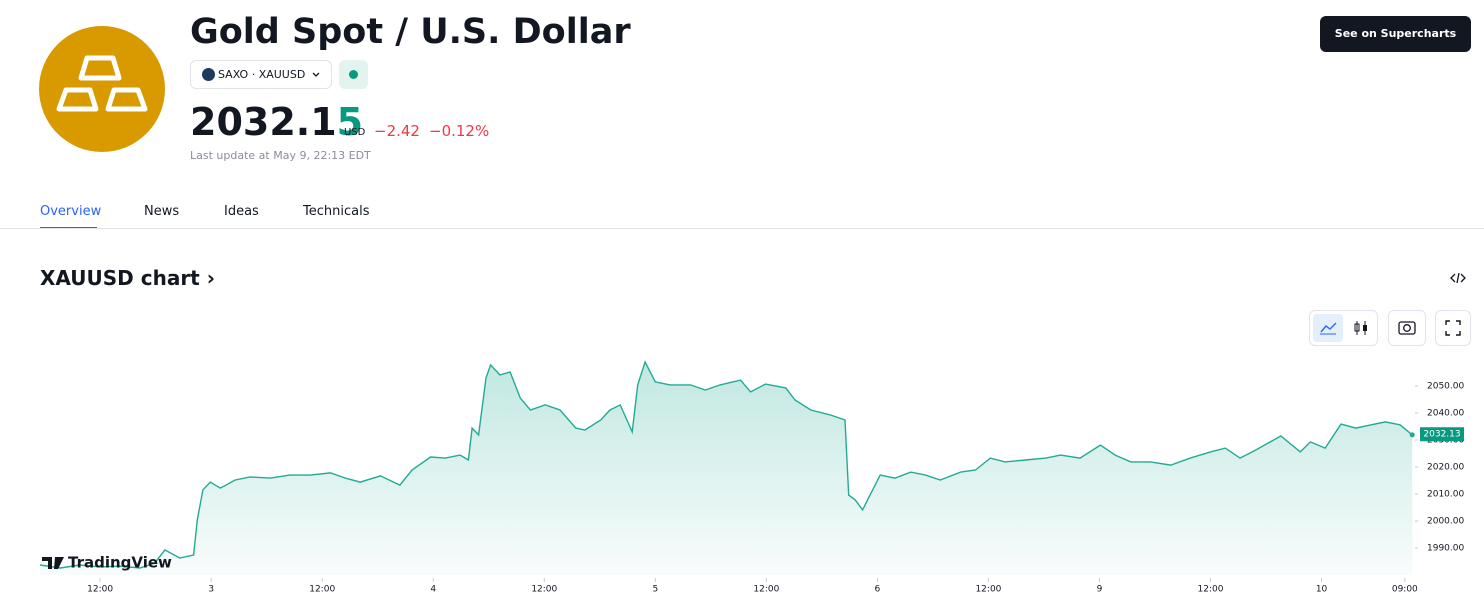 Image resolution: width=1484 pixels, height=608 pixels. What do you see at coordinates (1405, 590) in the screenshot?
I see `x-tick-label: 09:00` at bounding box center [1405, 590].